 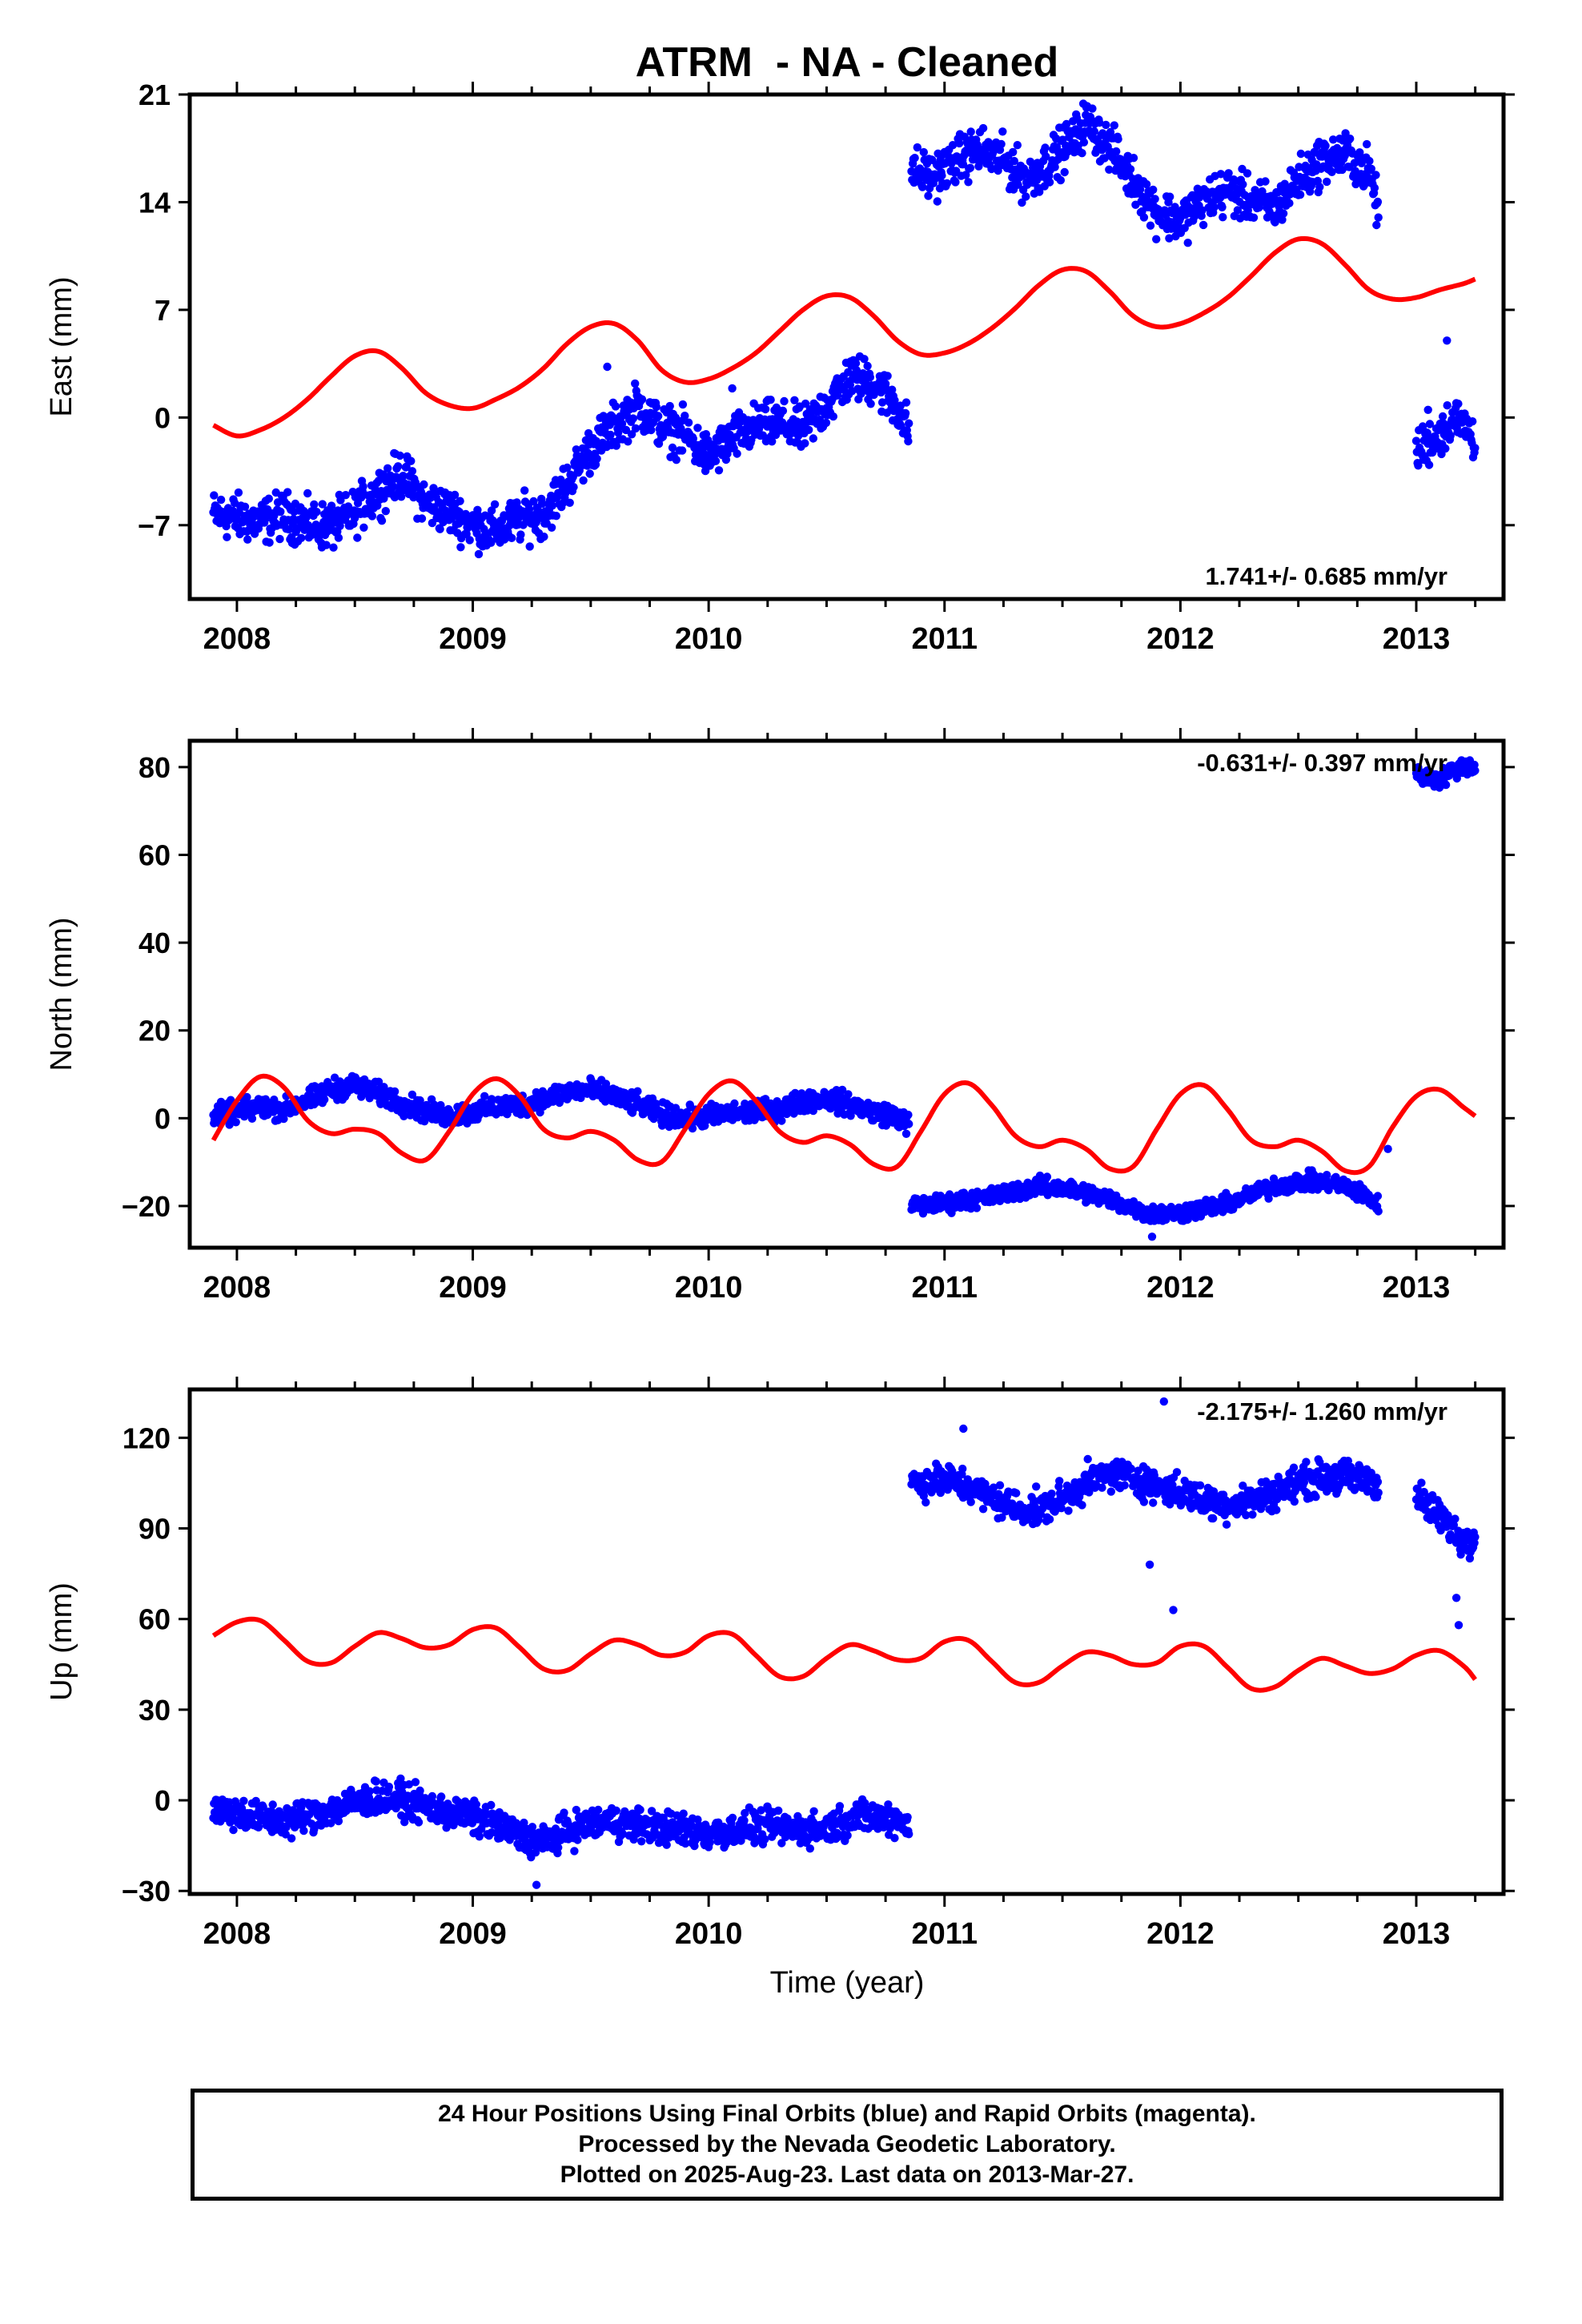 I want to click on rate-label: 1.741+/- 0.685 mm/yr, so click(x=1327, y=576).